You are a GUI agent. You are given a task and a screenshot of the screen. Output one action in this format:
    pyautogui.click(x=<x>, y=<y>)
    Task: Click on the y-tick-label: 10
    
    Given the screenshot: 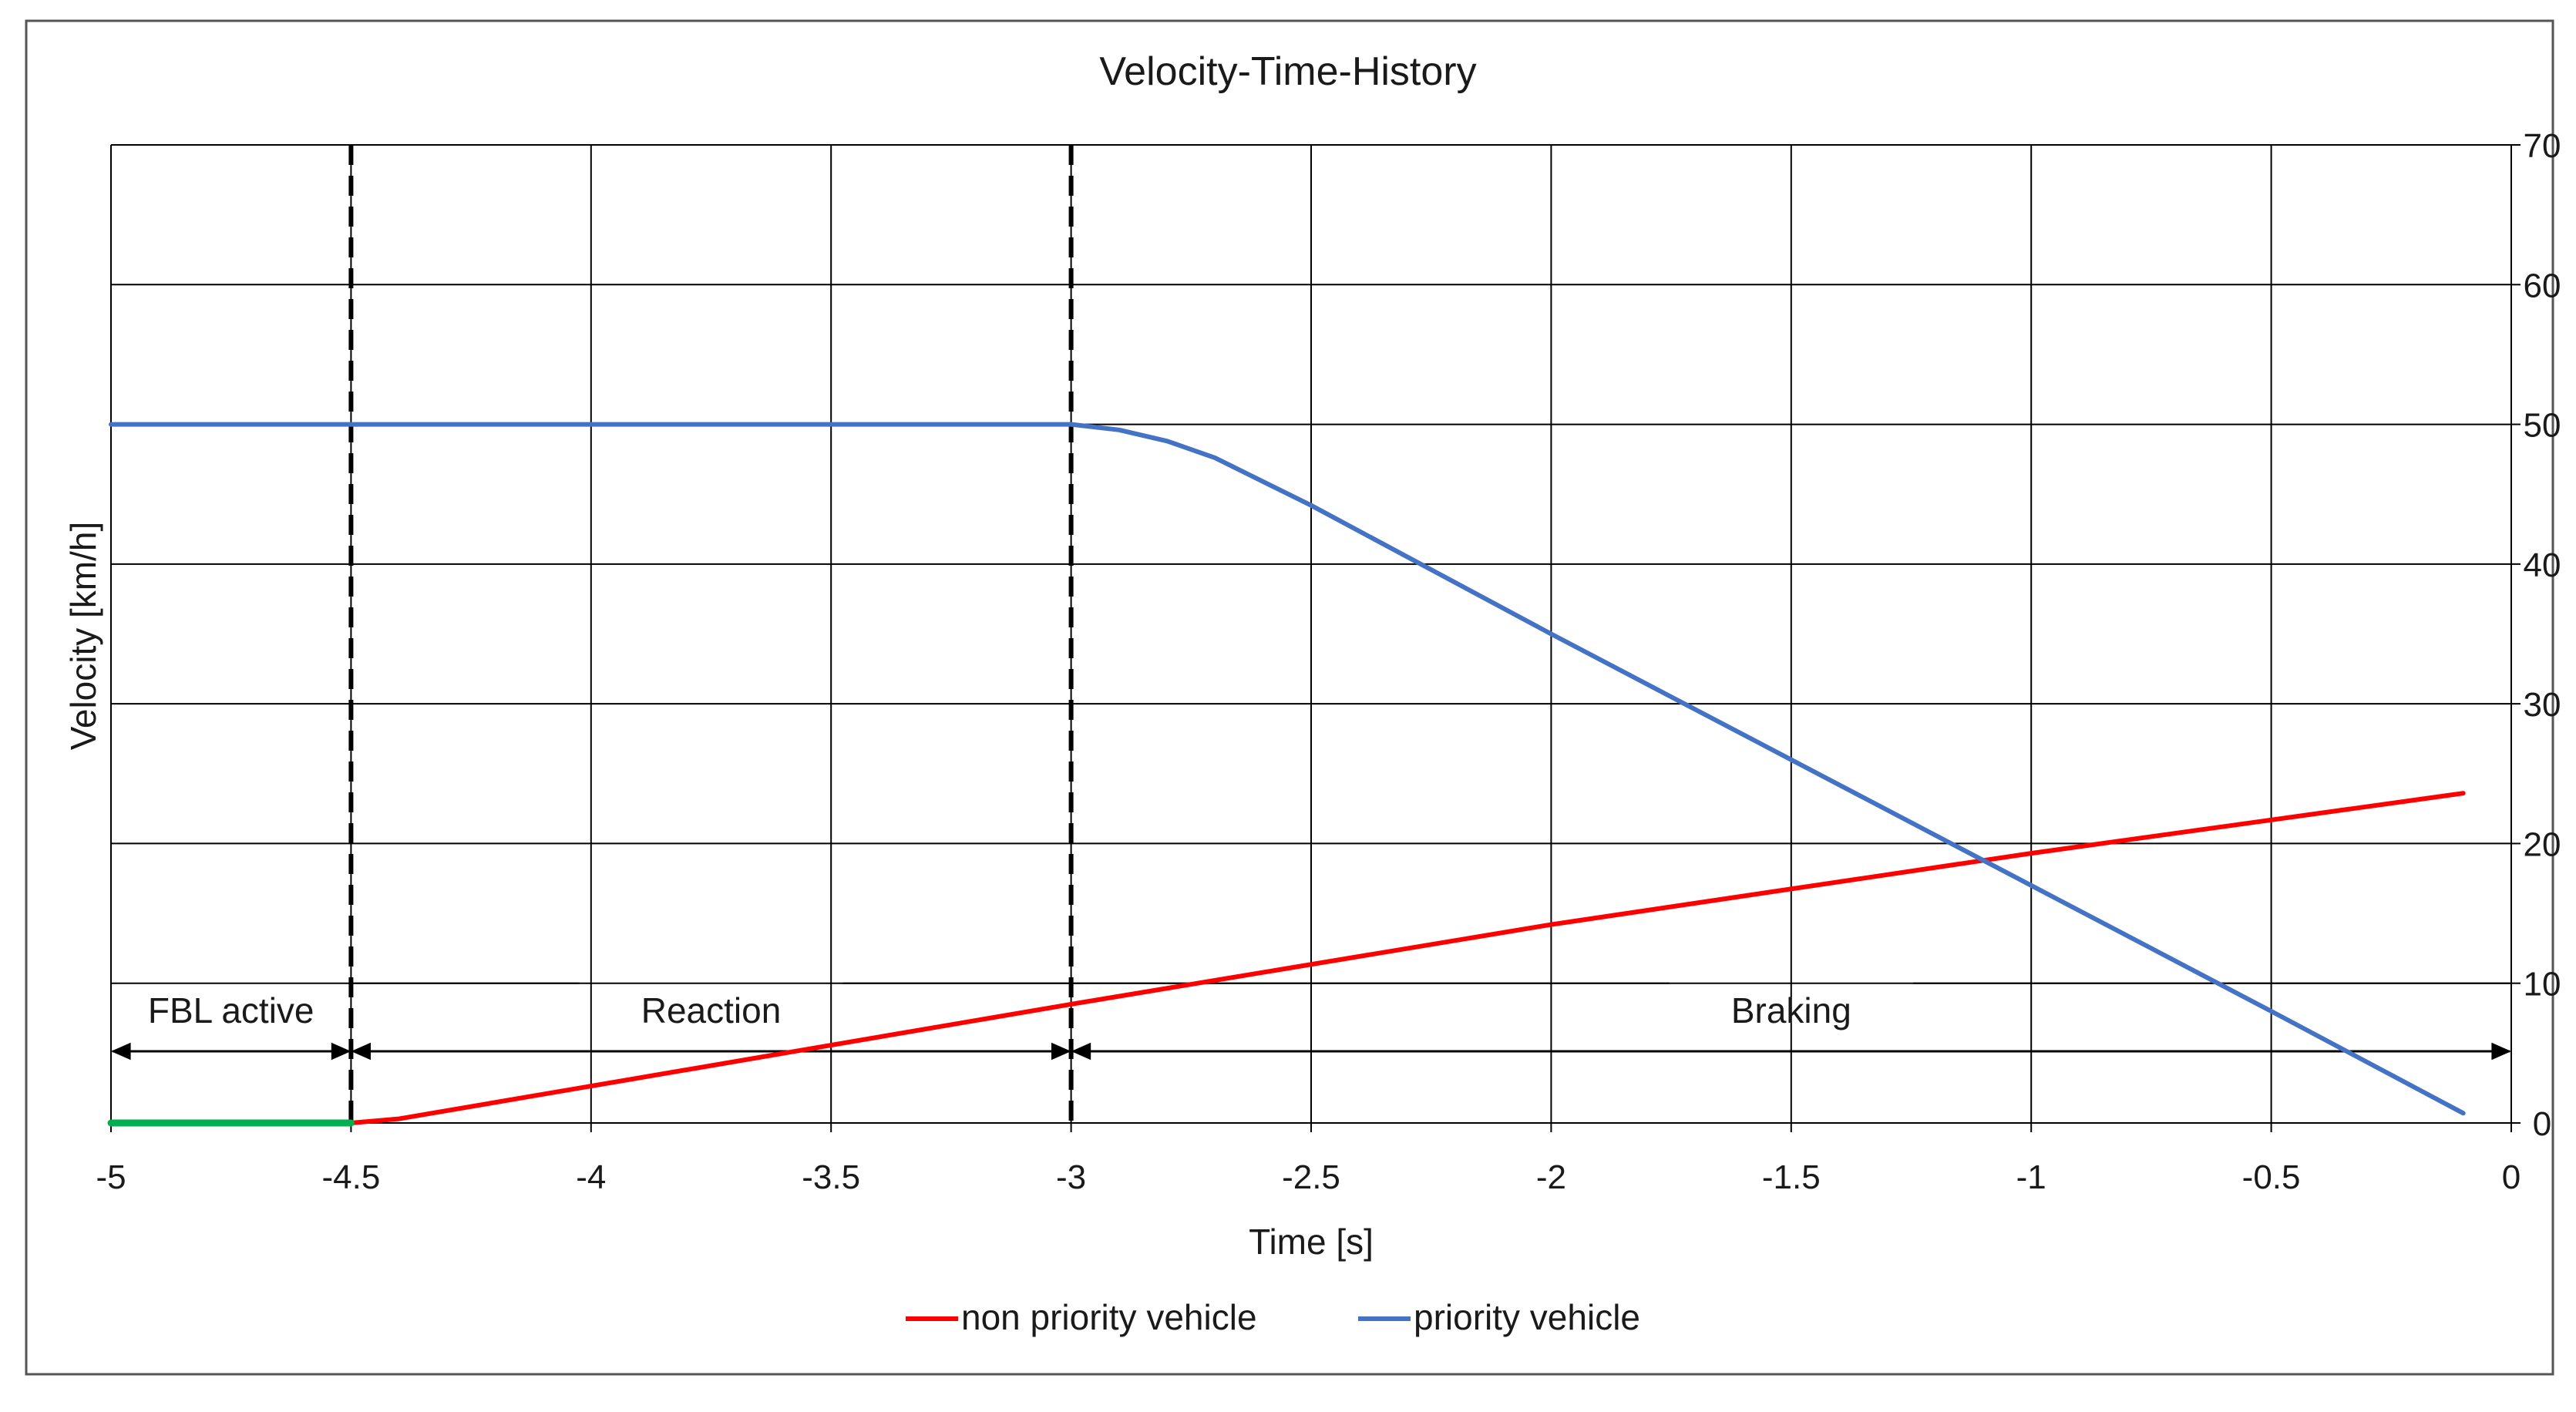 What is the action you would take?
    pyautogui.click(x=2542, y=985)
    